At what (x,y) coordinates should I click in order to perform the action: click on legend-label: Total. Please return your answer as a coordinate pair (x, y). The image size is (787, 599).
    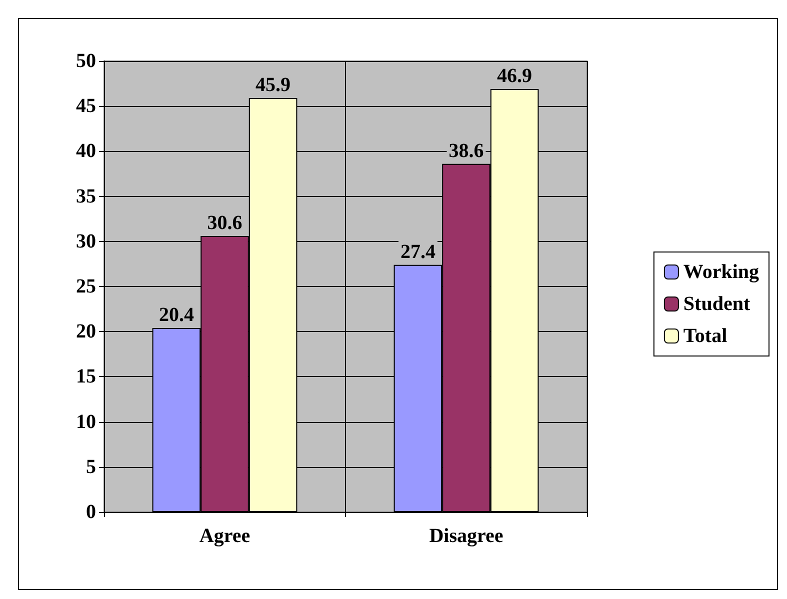
    Looking at the image, I should click on (705, 336).